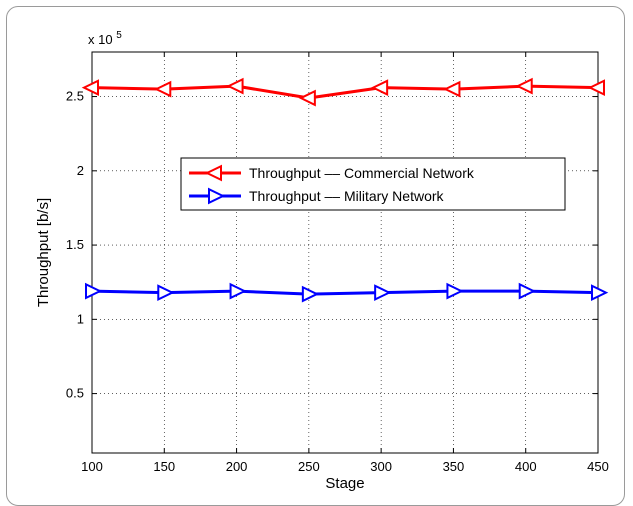 The width and height of the screenshot is (633, 506). I want to click on x-tick-label: 100, so click(92, 466).